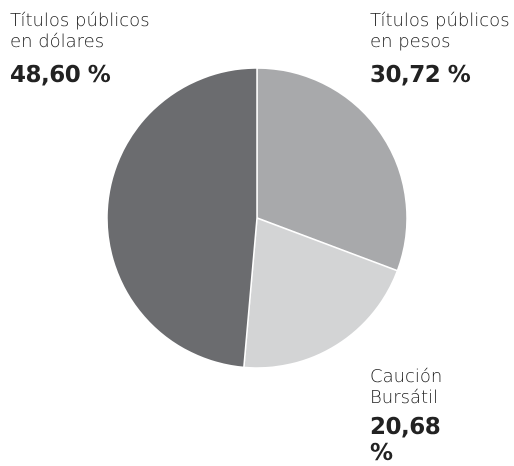 The image size is (514, 466). What do you see at coordinates (60, 75) in the screenshot?
I see `value-label: 48,60 %` at bounding box center [60, 75].